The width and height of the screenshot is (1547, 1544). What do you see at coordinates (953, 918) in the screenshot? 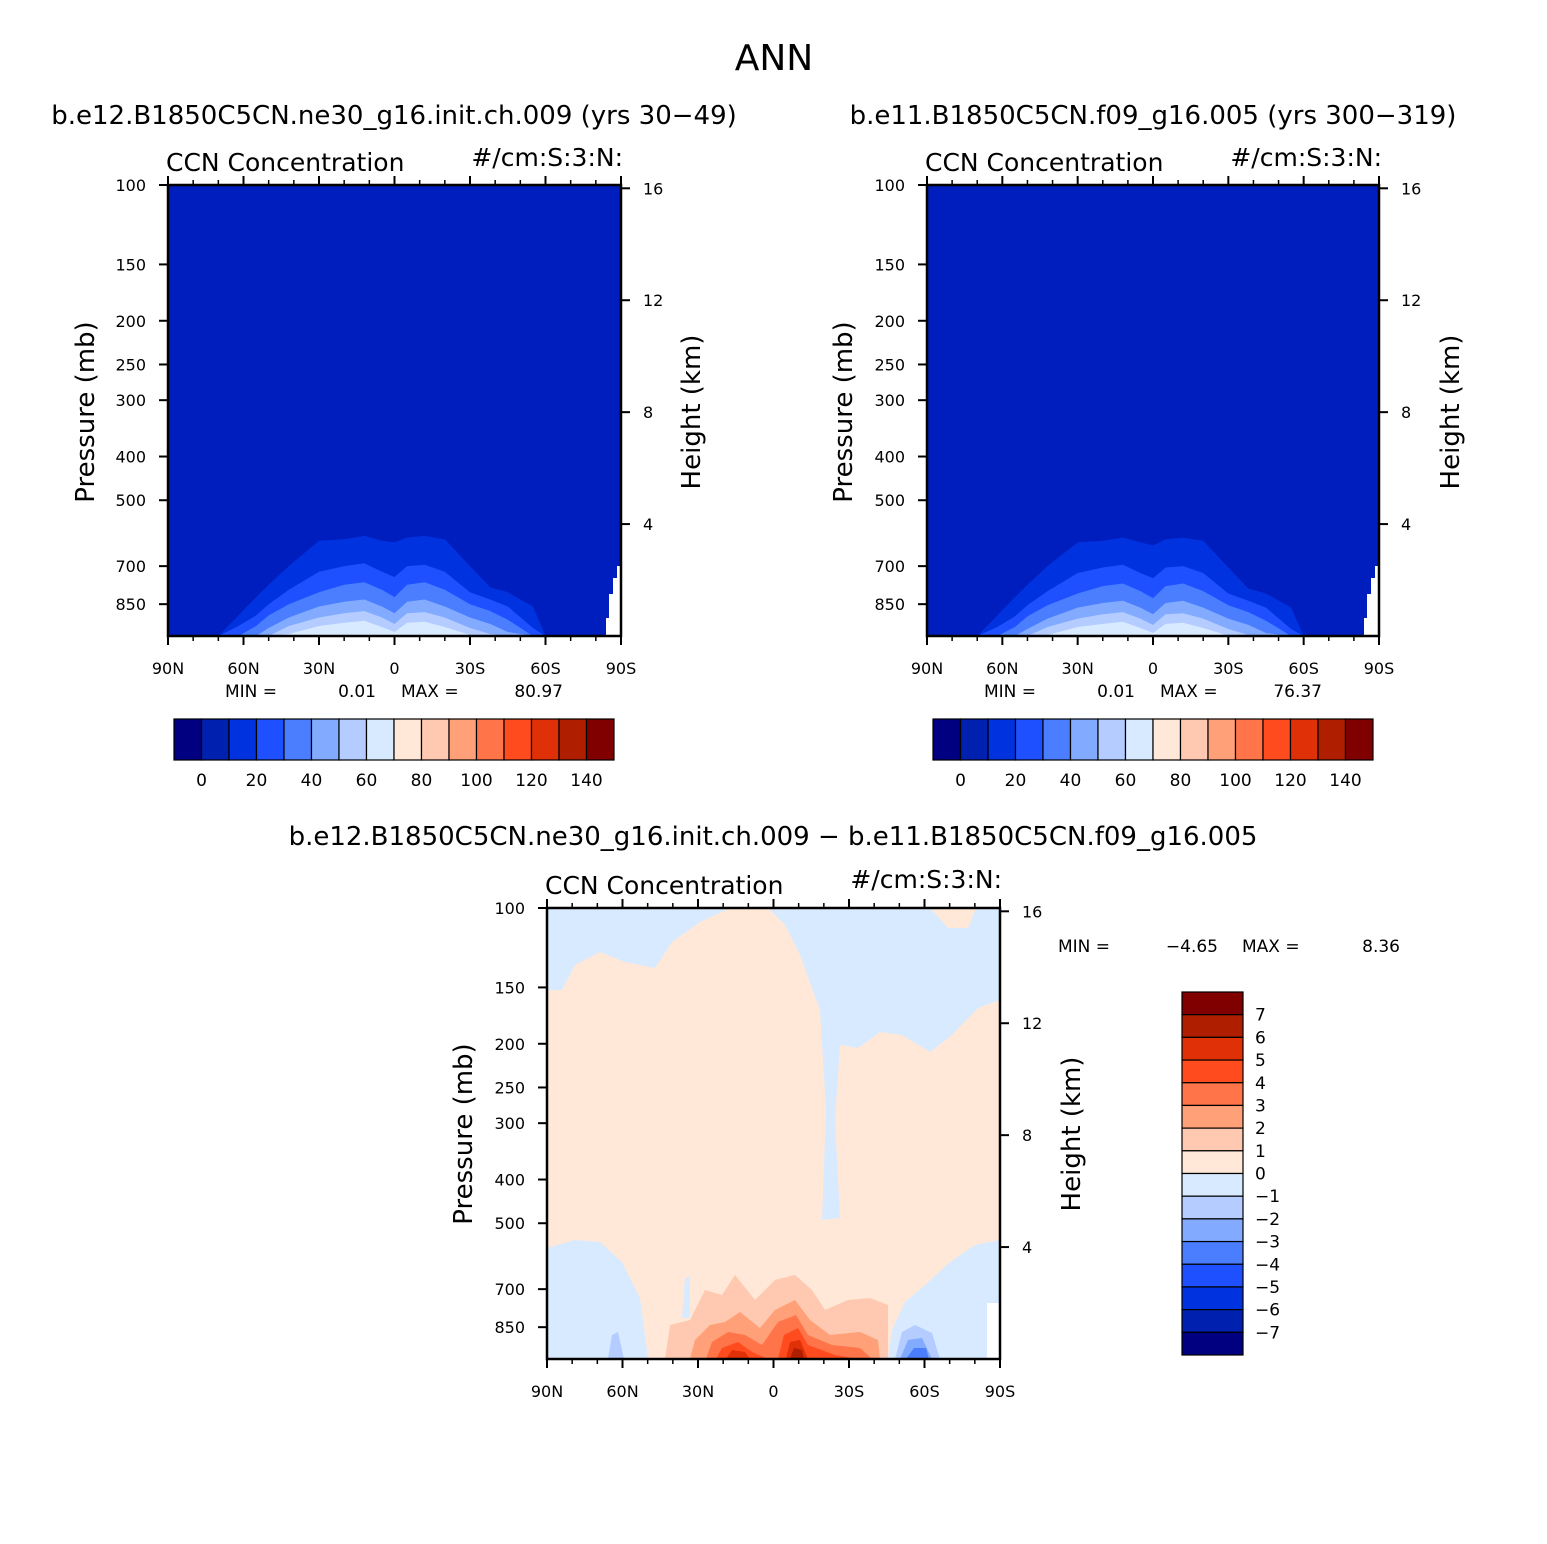
I see `diff-top-right-positive` at bounding box center [953, 918].